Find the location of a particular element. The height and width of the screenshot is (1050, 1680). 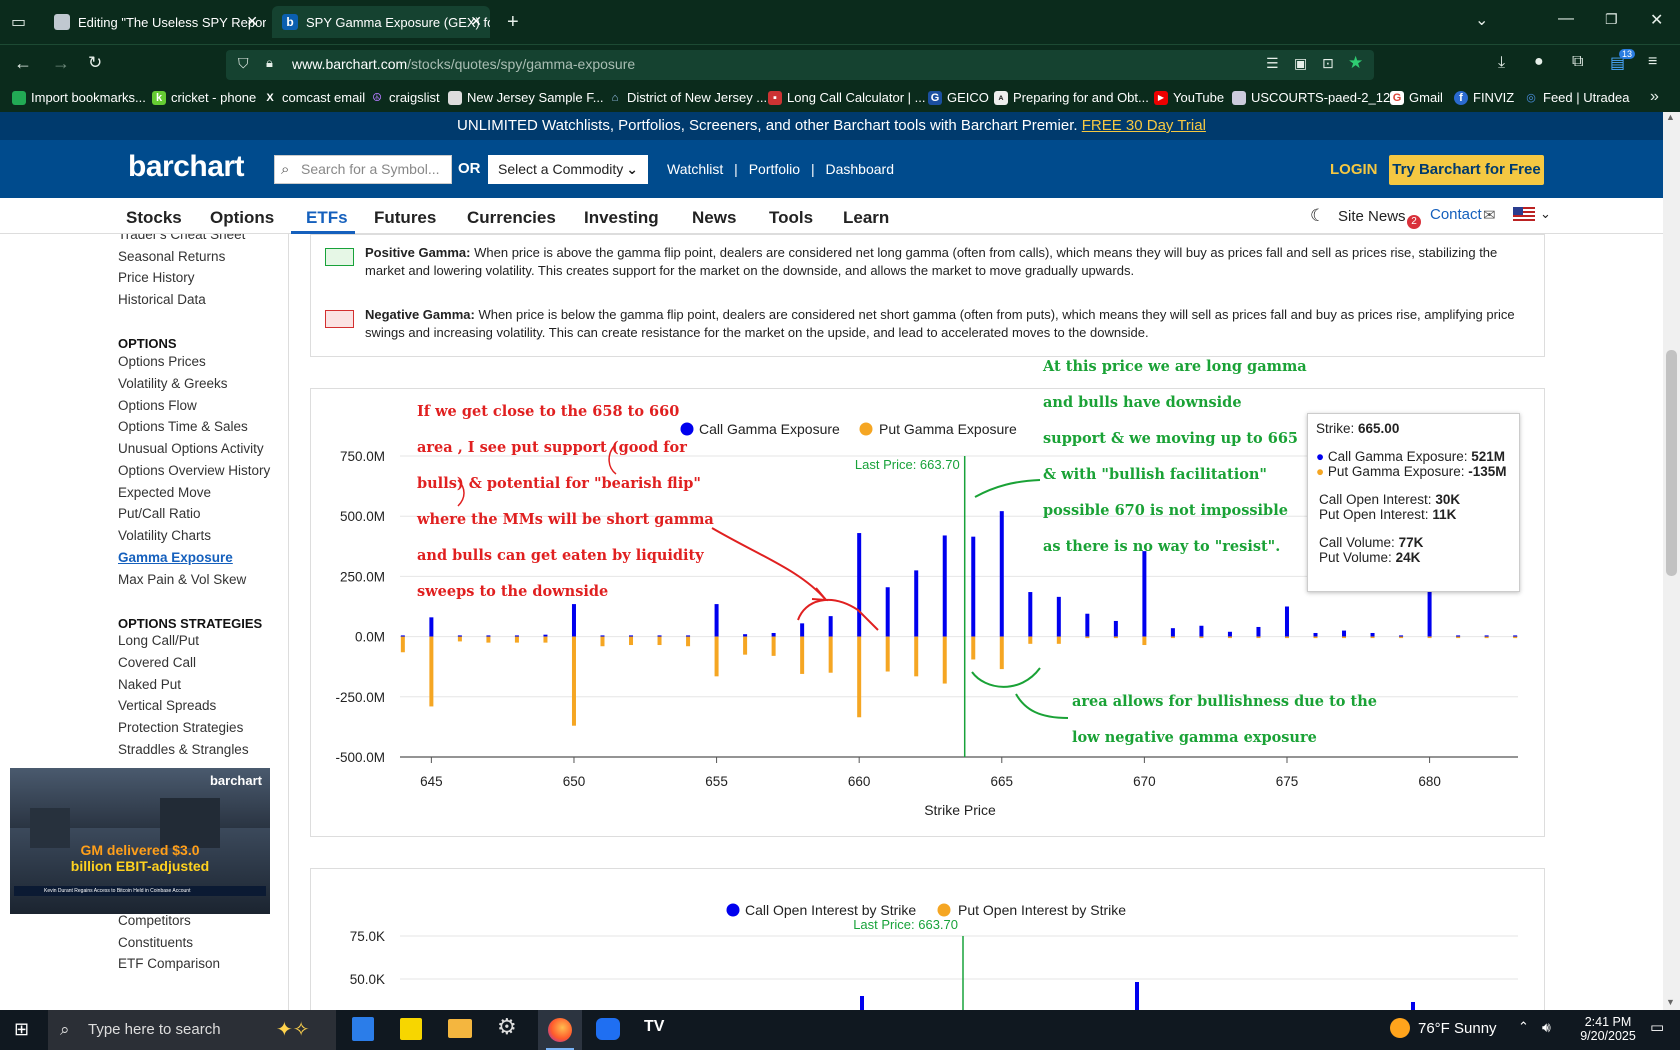

sidebar-item: Volatility & Greeks is located at coordinates (173, 383).